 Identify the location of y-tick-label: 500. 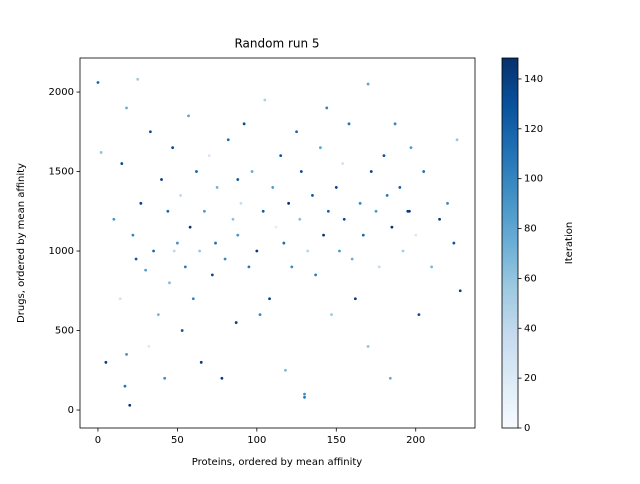
(64, 331).